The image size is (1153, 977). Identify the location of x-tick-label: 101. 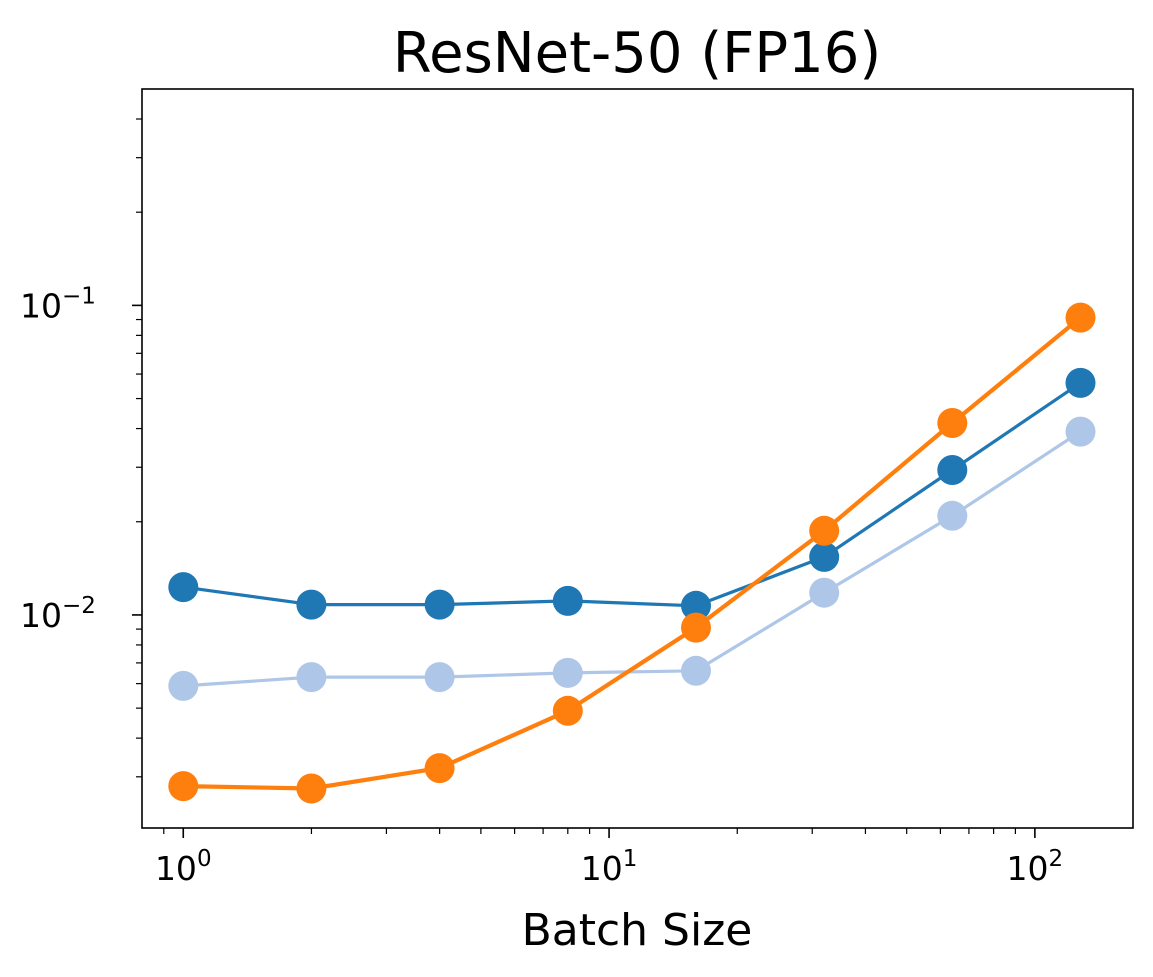
(609, 867).